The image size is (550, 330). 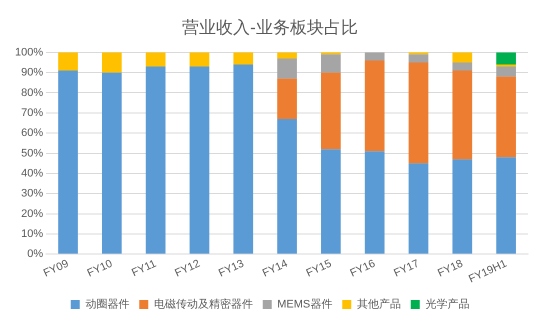 I want to click on y-tick-label: 90%, so click(x=32, y=72).